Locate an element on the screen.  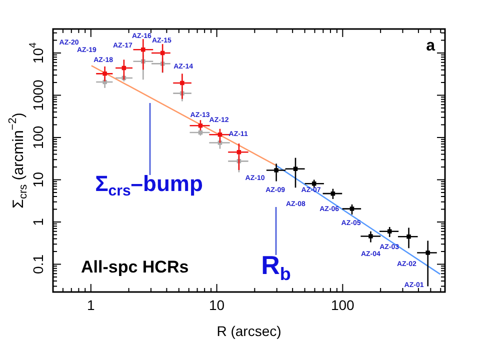
x-tick-label: 100 is located at coordinates (342, 304).